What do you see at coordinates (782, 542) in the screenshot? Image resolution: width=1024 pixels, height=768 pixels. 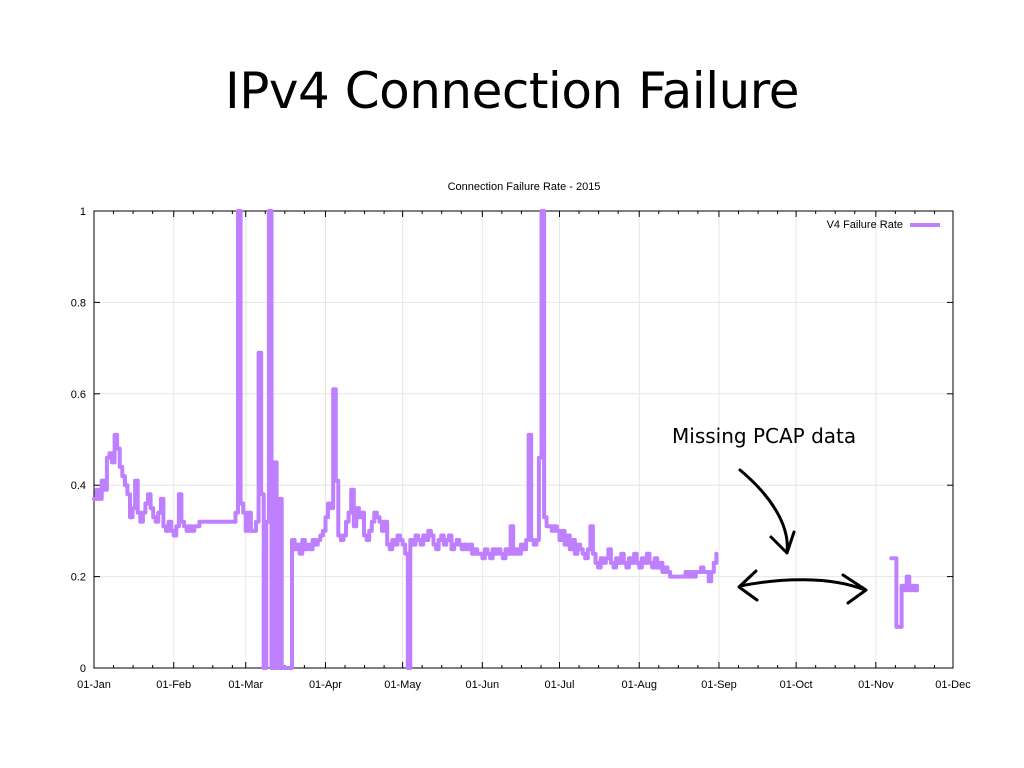 I see `annotation-pointer-arrowhead` at bounding box center [782, 542].